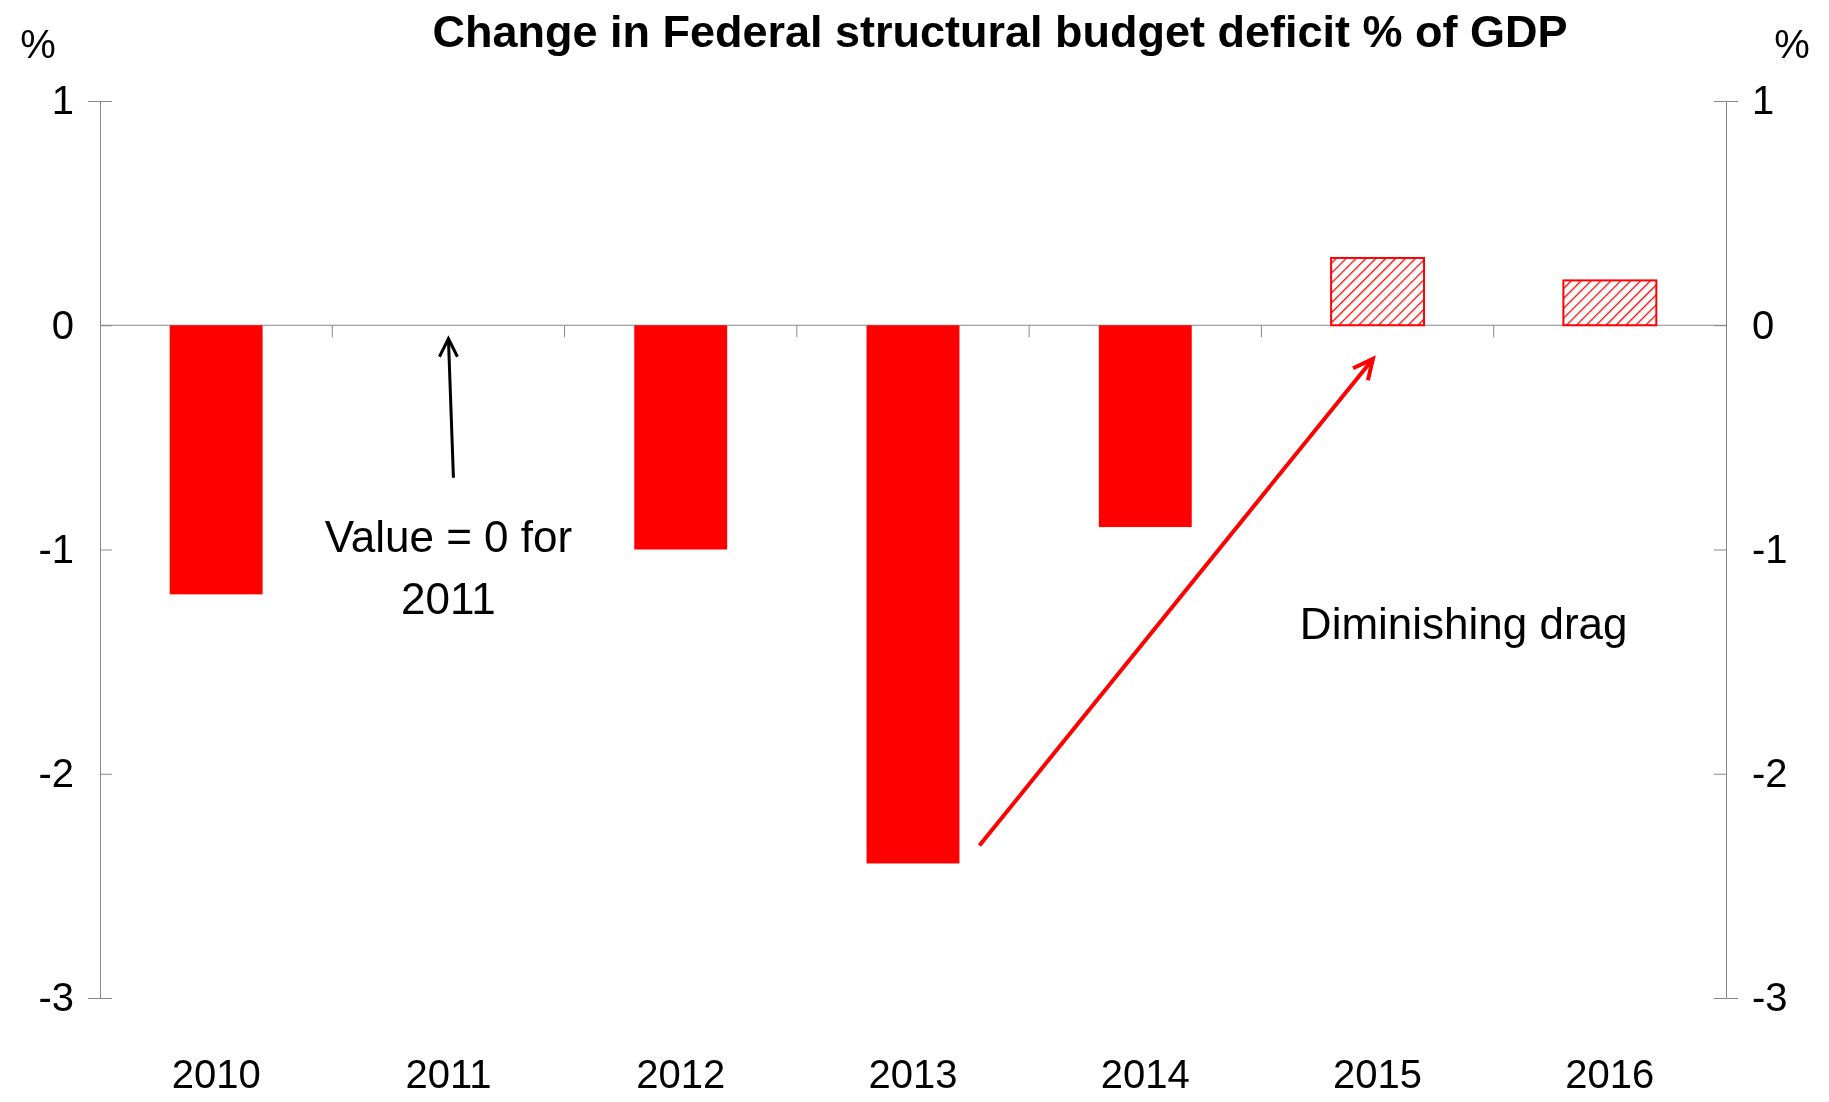  I want to click on y-axis-title: %, so click(38, 44).